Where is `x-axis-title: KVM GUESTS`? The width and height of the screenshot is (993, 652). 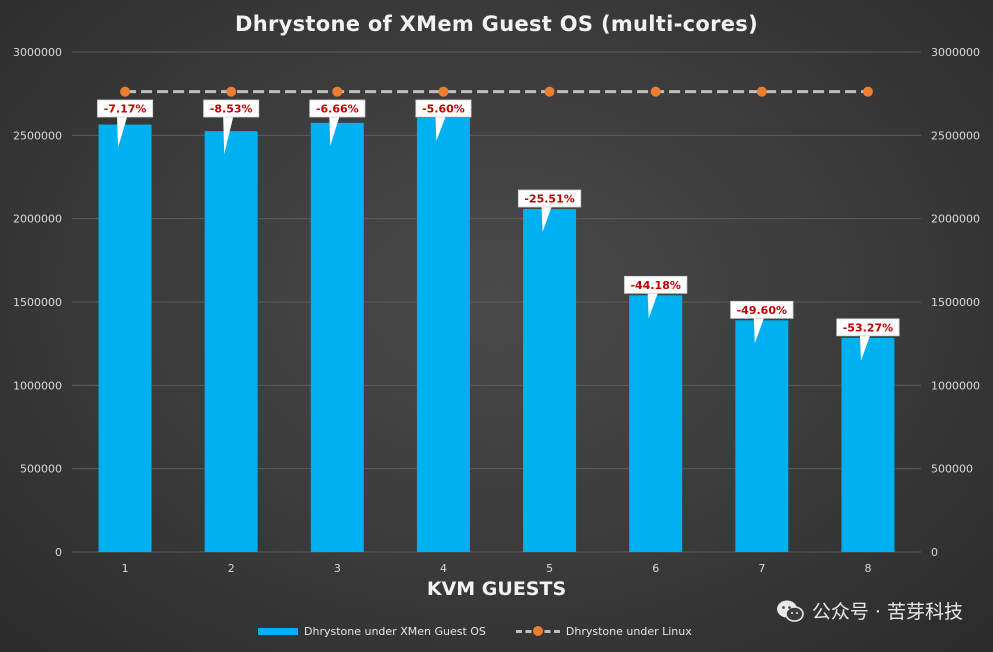 x-axis-title: KVM GUESTS is located at coordinates (496, 589).